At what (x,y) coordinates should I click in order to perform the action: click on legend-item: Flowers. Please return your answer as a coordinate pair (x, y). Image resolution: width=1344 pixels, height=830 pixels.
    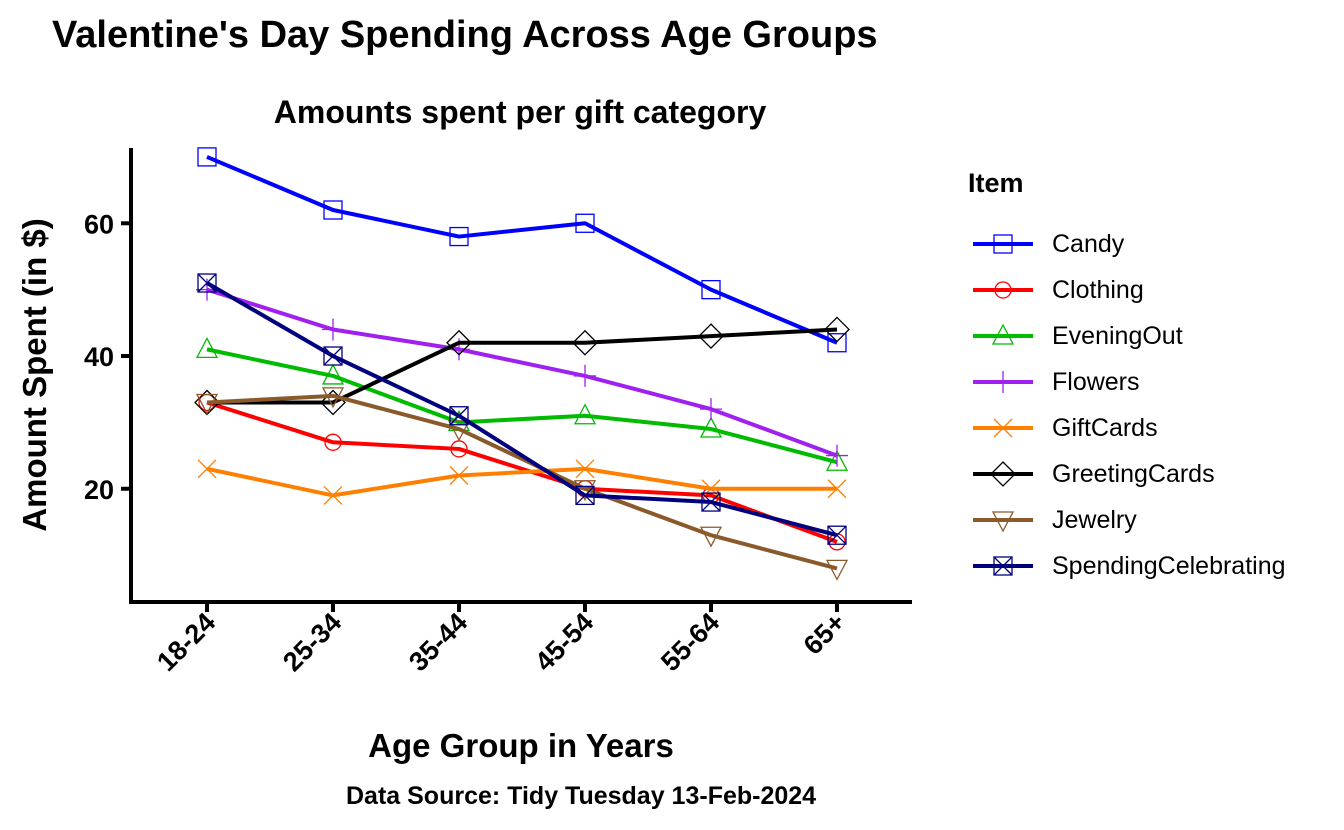
    Looking at the image, I should click on (1127, 382).